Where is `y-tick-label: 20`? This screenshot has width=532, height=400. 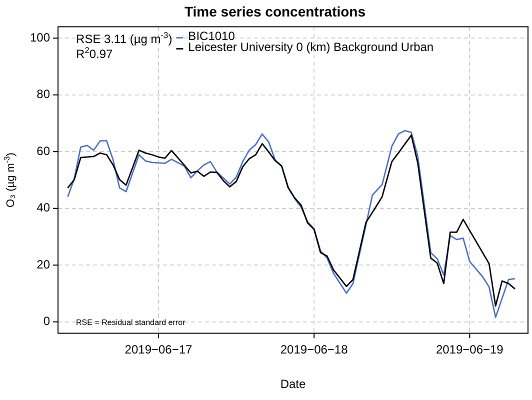 y-tick-label: 20 is located at coordinates (43, 264).